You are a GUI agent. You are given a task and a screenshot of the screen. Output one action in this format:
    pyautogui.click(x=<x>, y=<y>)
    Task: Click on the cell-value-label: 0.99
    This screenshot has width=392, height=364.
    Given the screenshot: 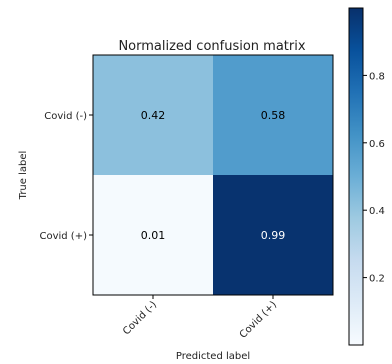 What is the action you would take?
    pyautogui.click(x=273, y=235)
    